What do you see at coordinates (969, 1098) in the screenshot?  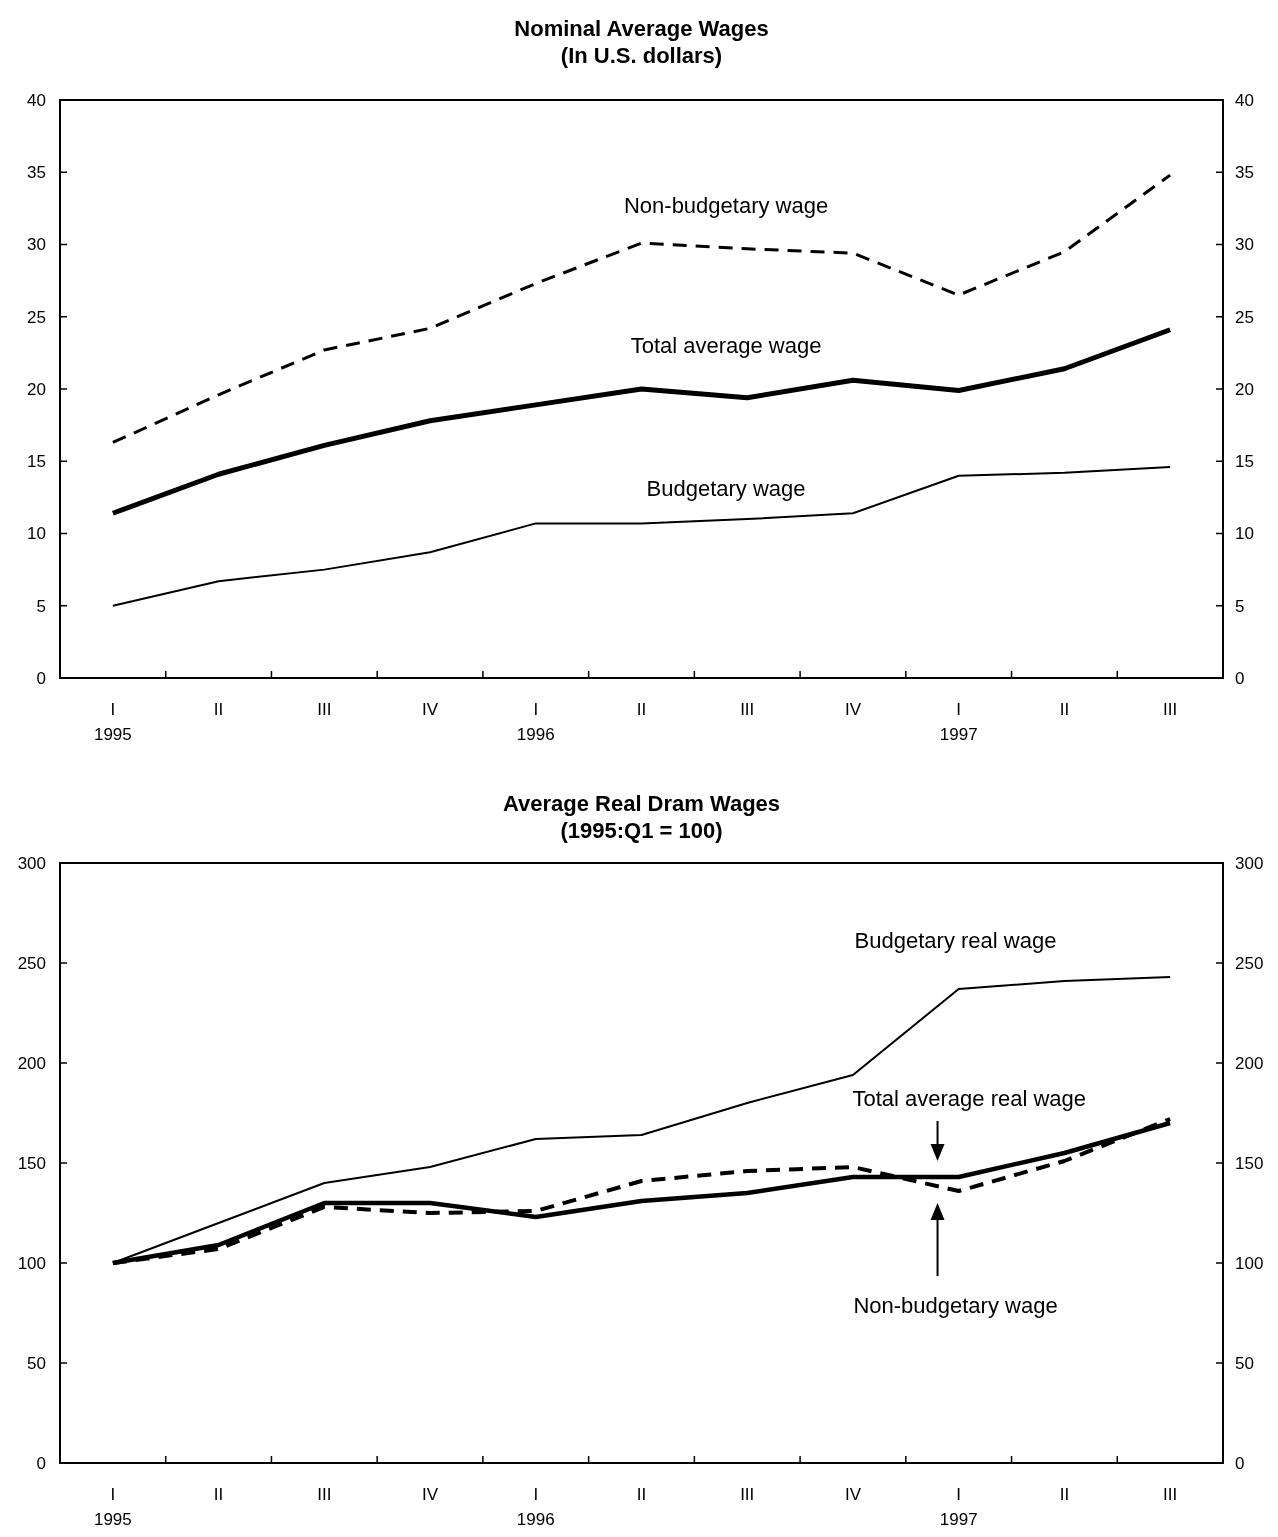 I see `series-label: Total average real wage` at bounding box center [969, 1098].